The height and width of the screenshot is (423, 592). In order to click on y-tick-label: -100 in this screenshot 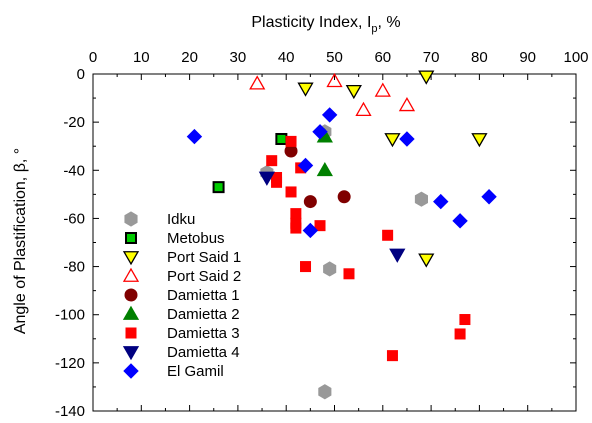, I will do `click(70, 315)`.